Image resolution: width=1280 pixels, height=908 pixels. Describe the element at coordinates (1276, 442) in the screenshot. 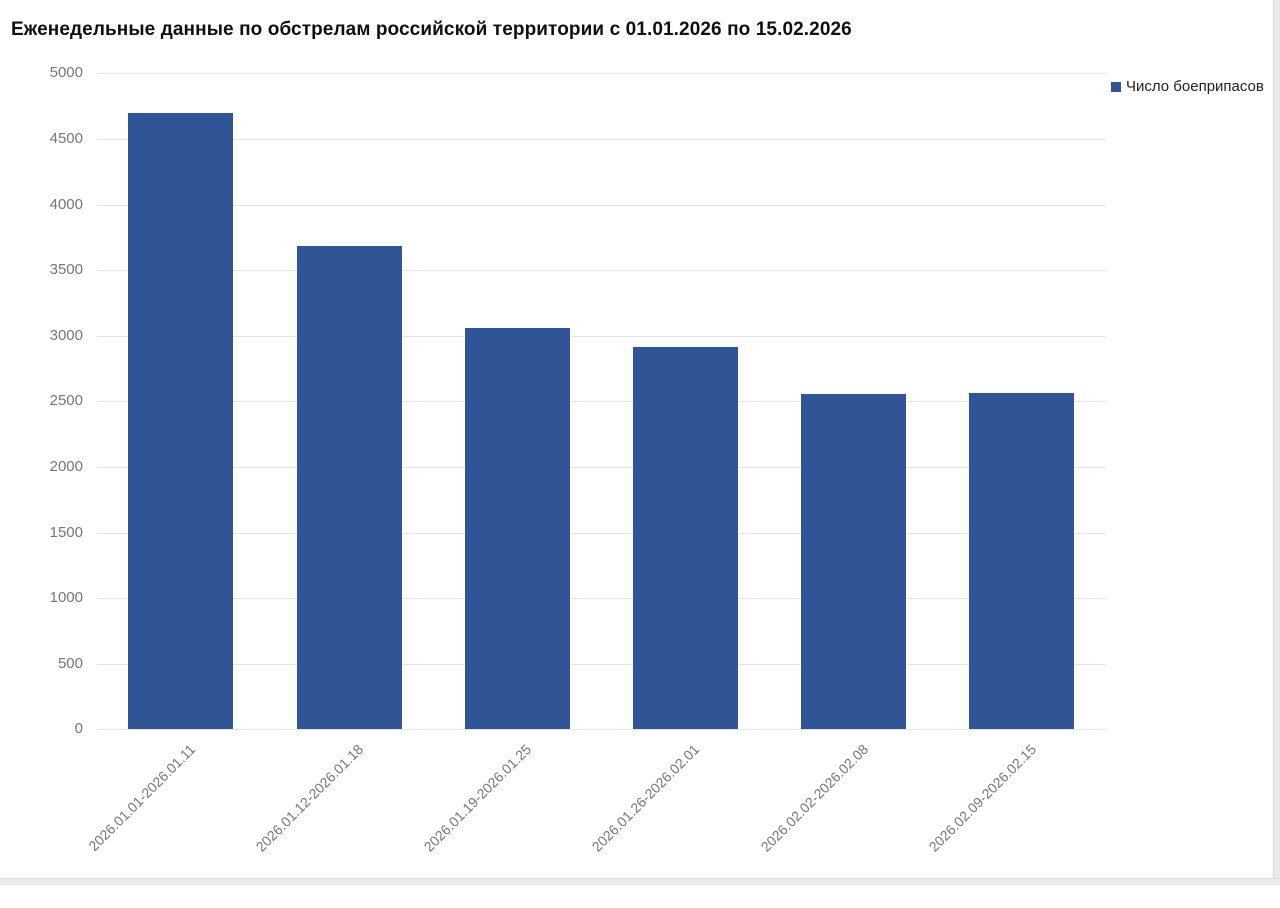

I see `vertical-scrollbar-track` at that location.